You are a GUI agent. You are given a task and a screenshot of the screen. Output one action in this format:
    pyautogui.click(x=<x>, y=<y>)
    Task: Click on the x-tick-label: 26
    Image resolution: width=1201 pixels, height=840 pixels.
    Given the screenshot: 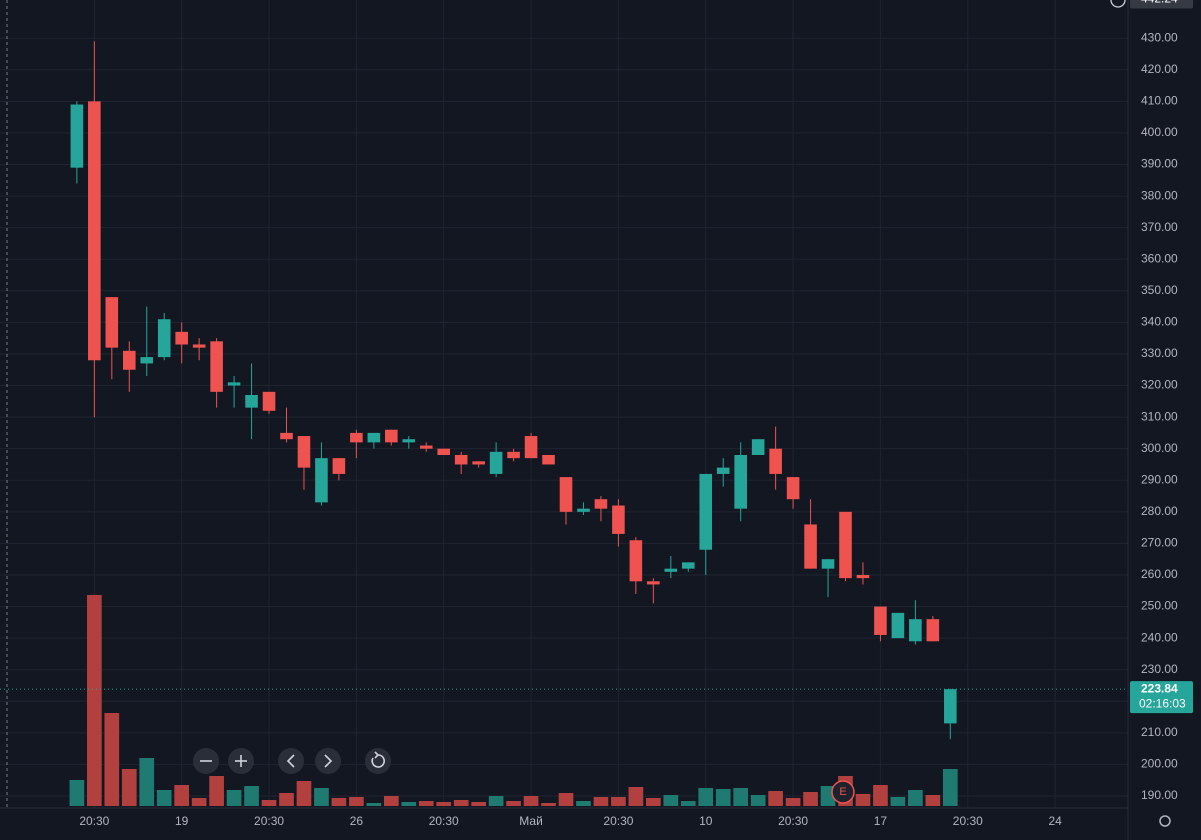 What is the action you would take?
    pyautogui.click(x=357, y=821)
    